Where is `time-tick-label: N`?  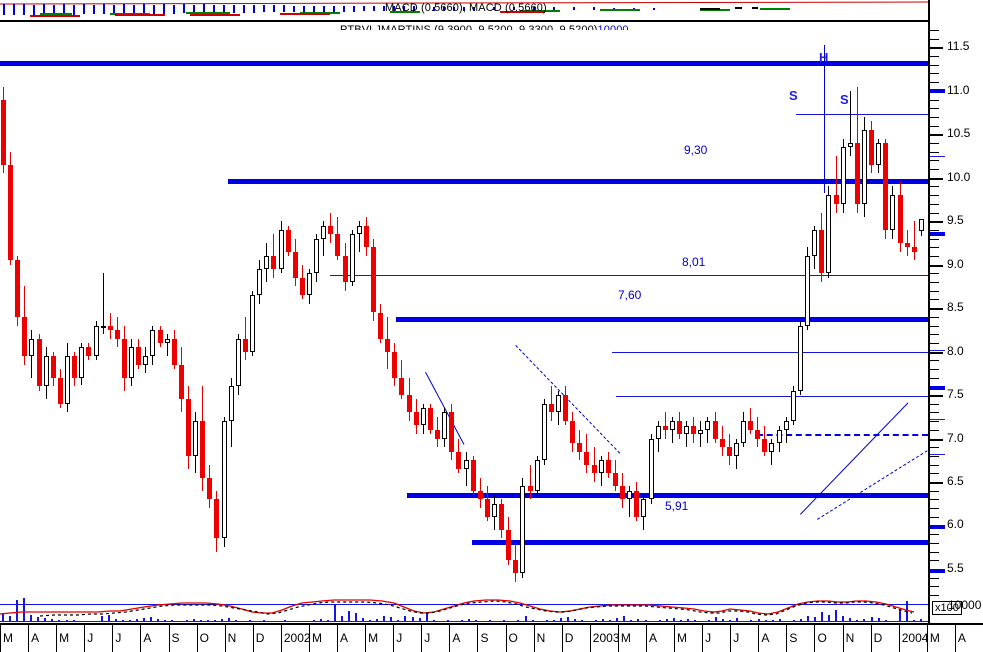 time-tick-label: N is located at coordinates (850, 638).